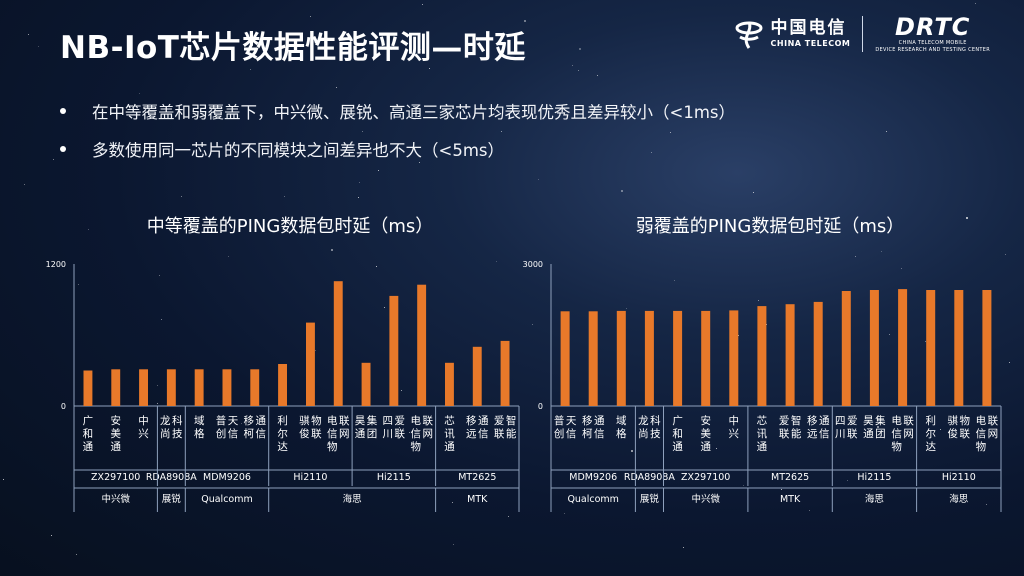 This screenshot has width=1024, height=576. What do you see at coordinates (293, 48) in the screenshot?
I see `page-title: NB-IoT芯片数据性能评测—时延` at bounding box center [293, 48].